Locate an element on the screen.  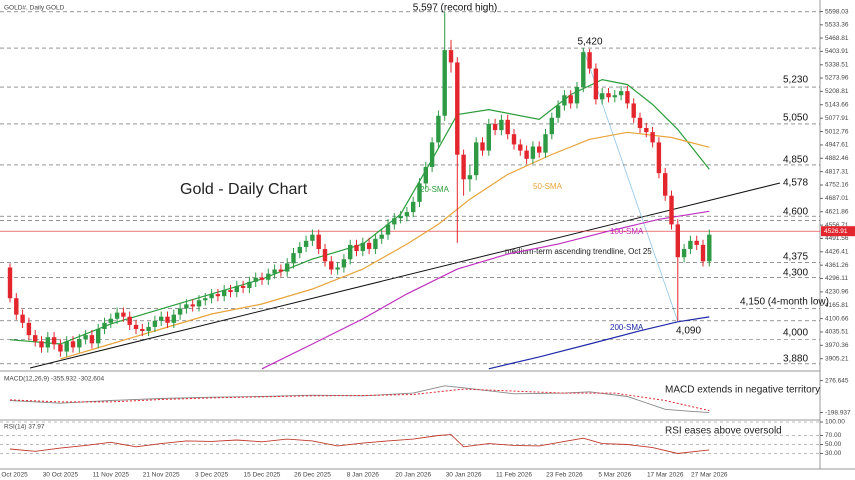
y-tick-label: 5273.96 is located at coordinates (837, 78).